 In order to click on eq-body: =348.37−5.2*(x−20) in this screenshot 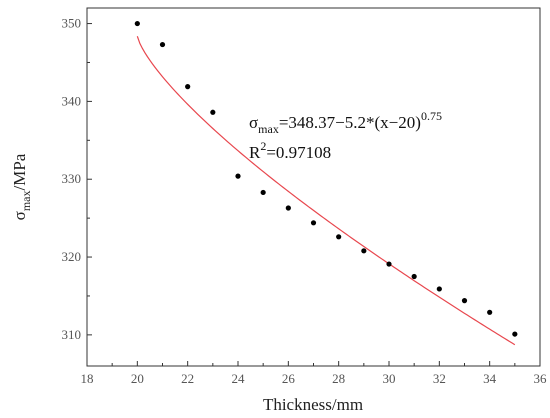, I will do `click(350, 122)`.